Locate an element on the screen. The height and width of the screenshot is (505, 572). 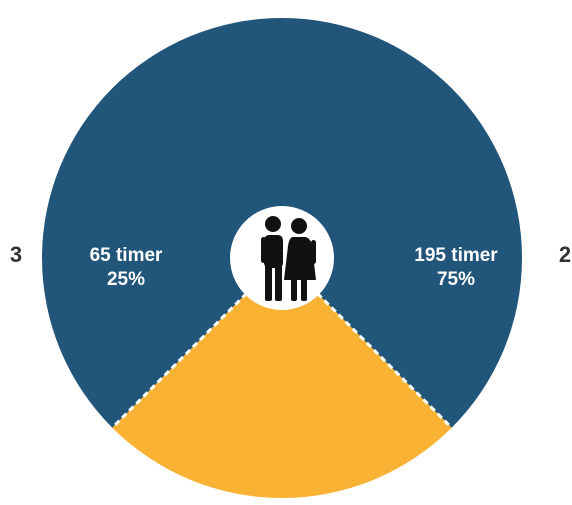
couple-icon is located at coordinates (288, 258).